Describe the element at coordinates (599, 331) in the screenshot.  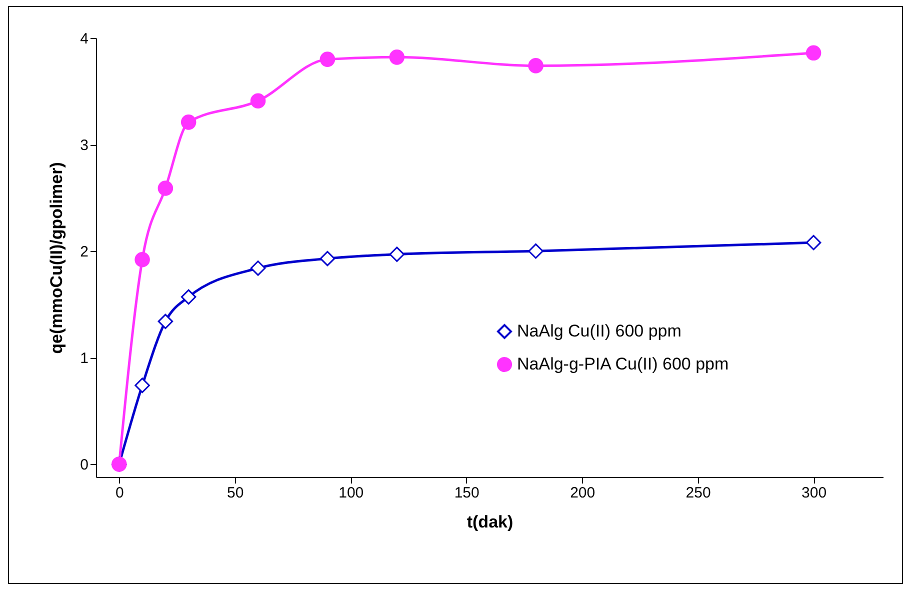
I see `legend-label: NaAlg Cu(II) 600 ppm` at that location.